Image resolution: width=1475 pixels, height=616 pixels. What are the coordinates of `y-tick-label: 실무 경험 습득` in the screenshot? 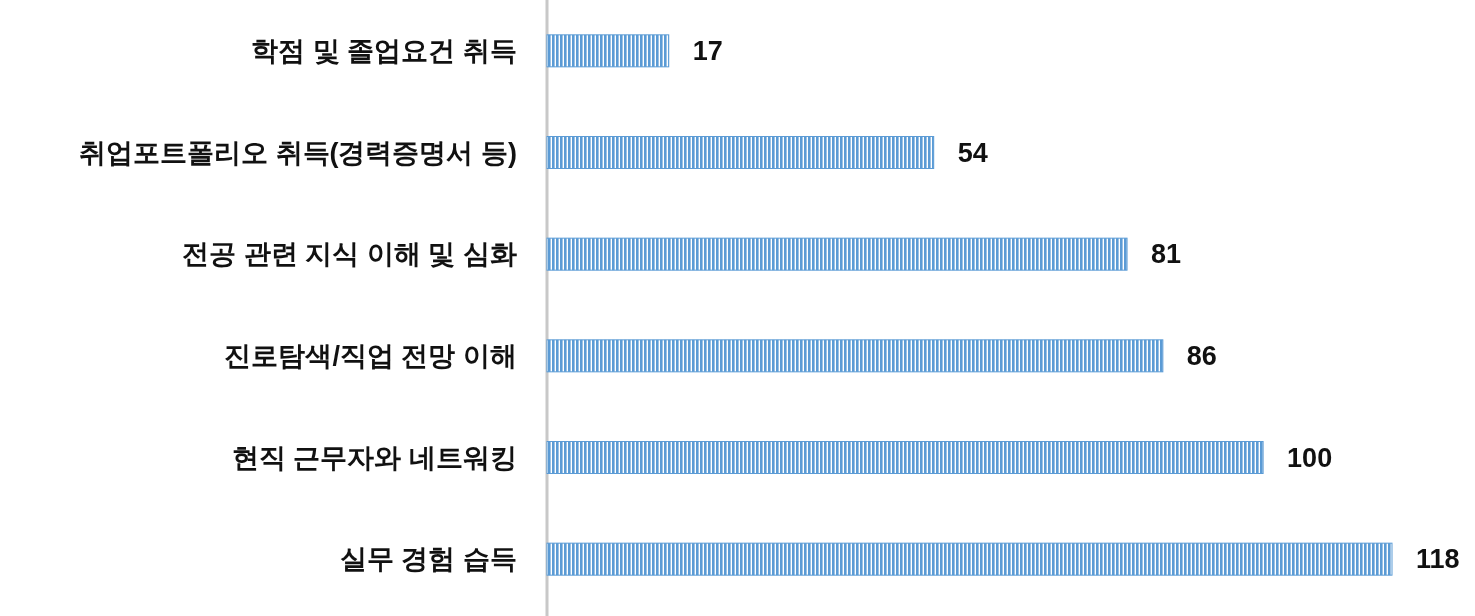 It's located at (428, 559).